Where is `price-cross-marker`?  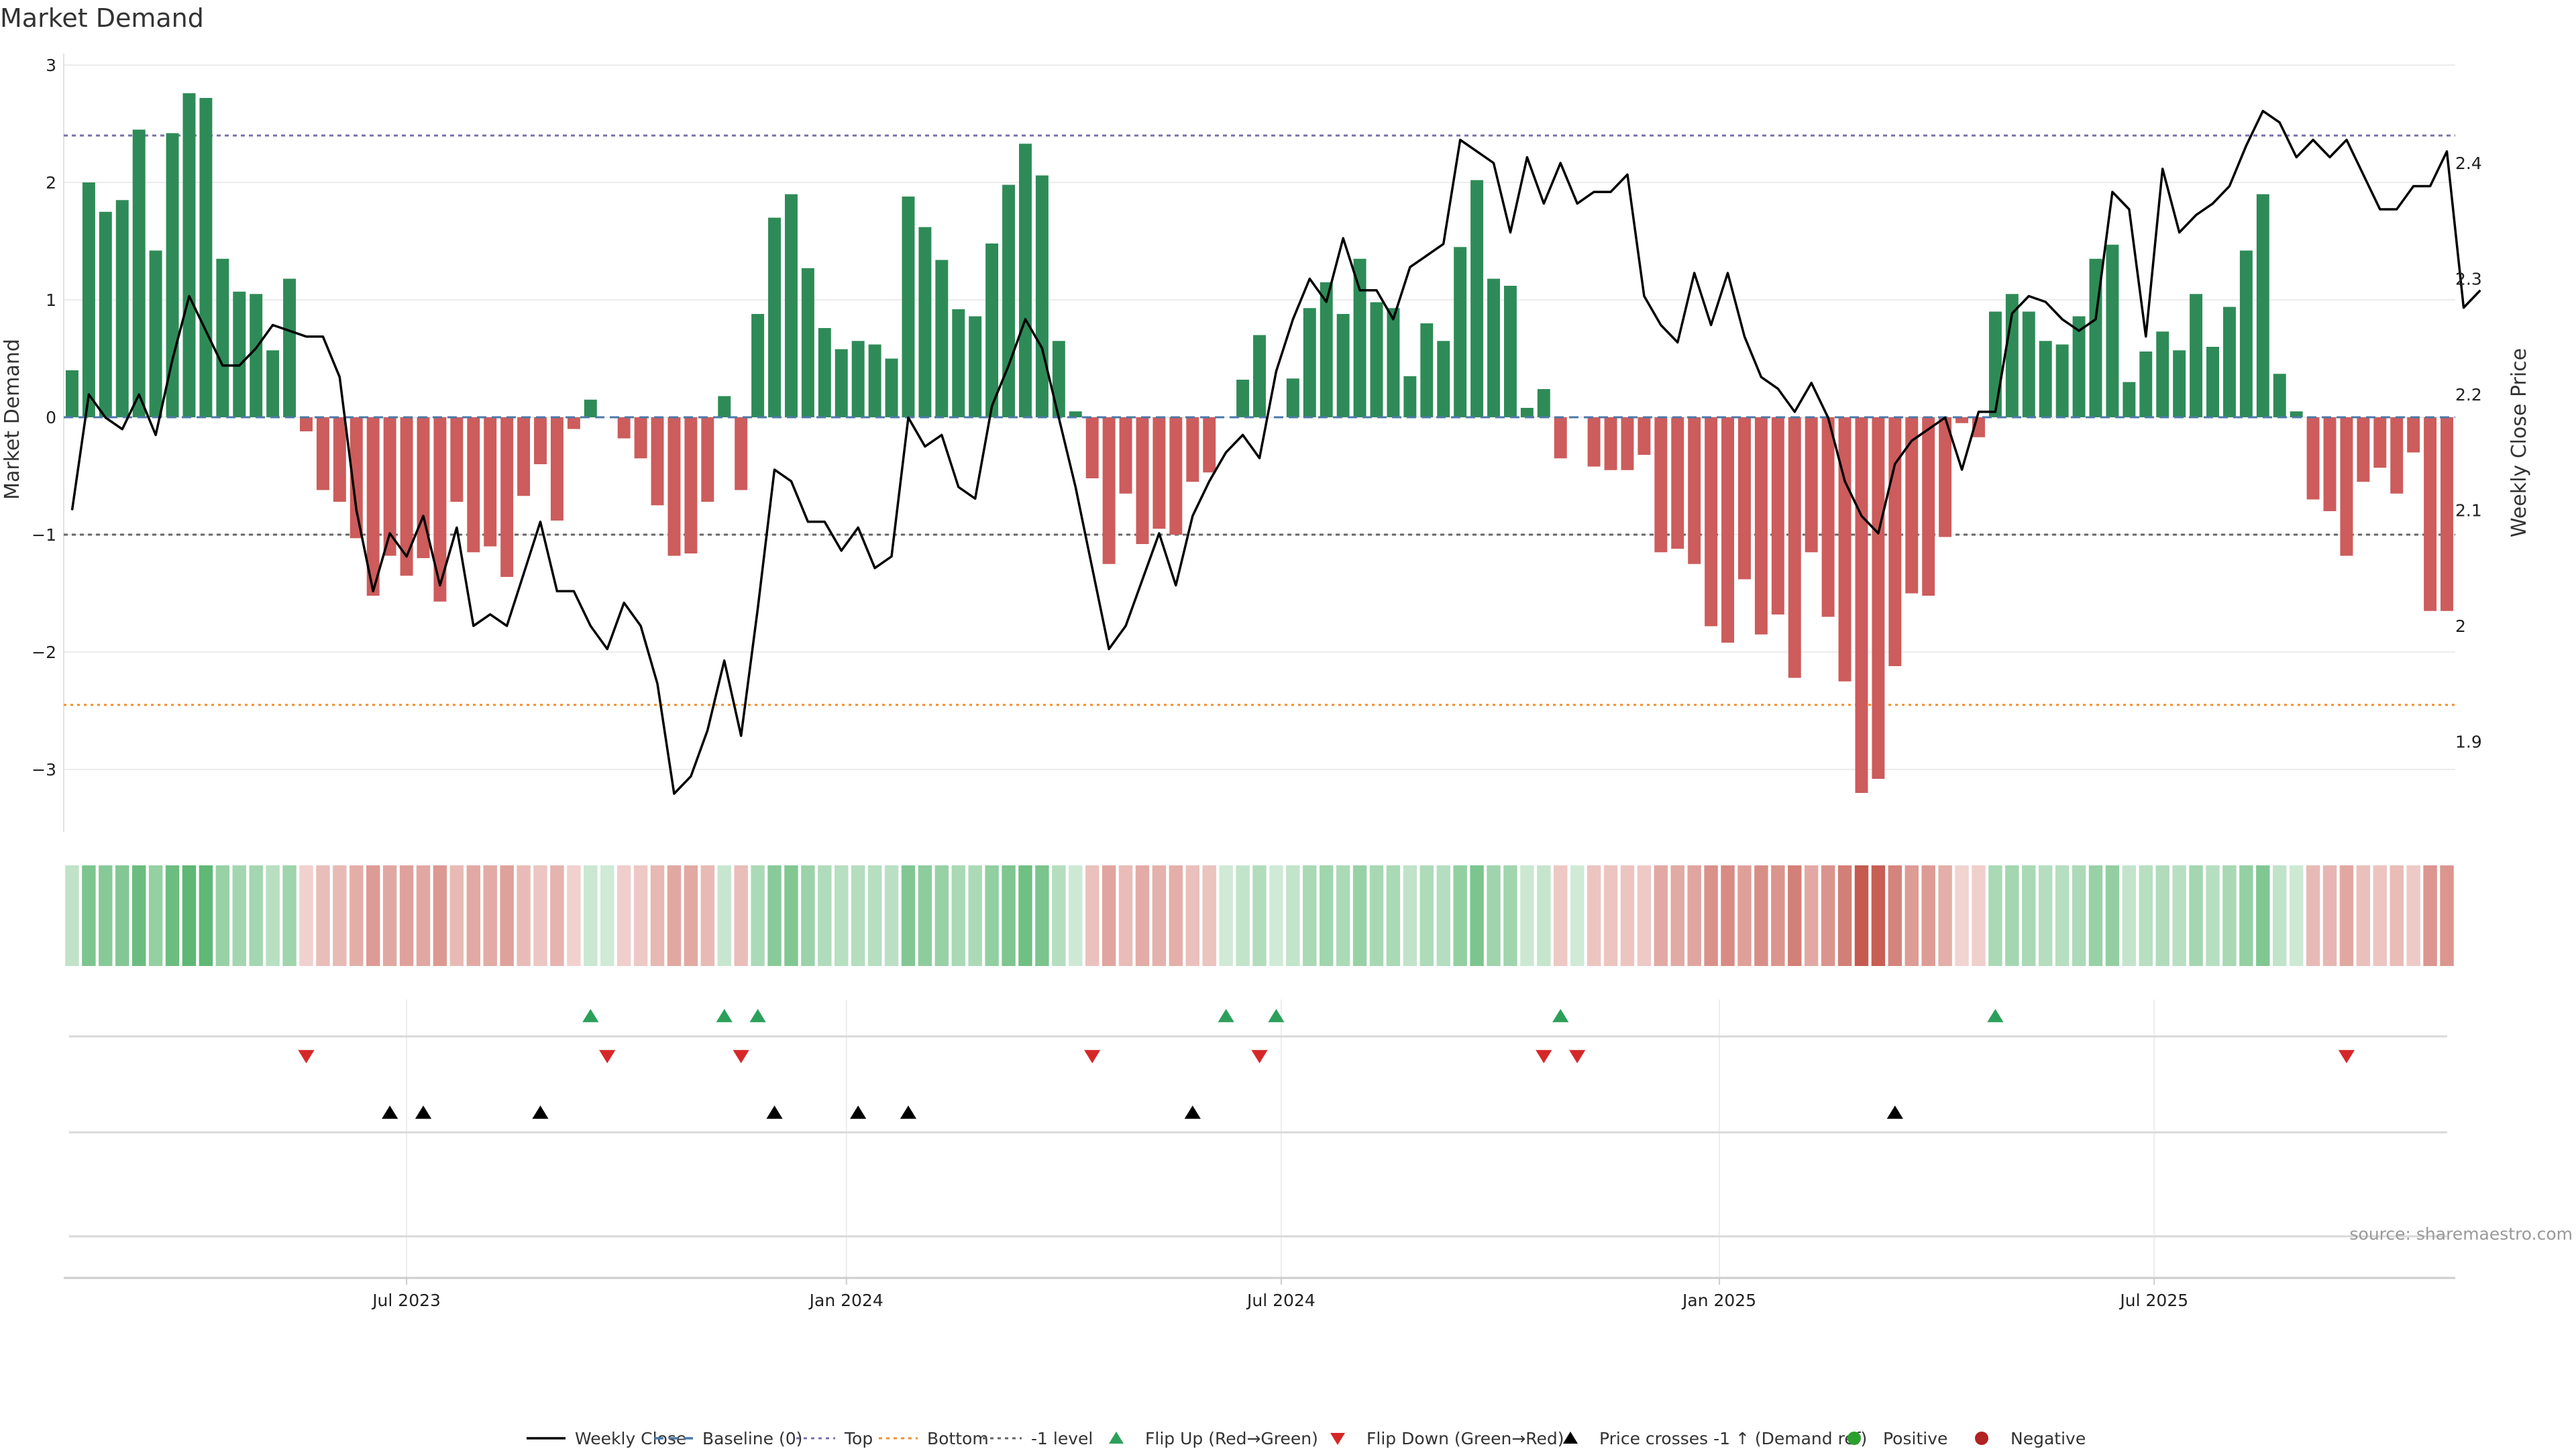 price-cross-marker is located at coordinates (858, 1112).